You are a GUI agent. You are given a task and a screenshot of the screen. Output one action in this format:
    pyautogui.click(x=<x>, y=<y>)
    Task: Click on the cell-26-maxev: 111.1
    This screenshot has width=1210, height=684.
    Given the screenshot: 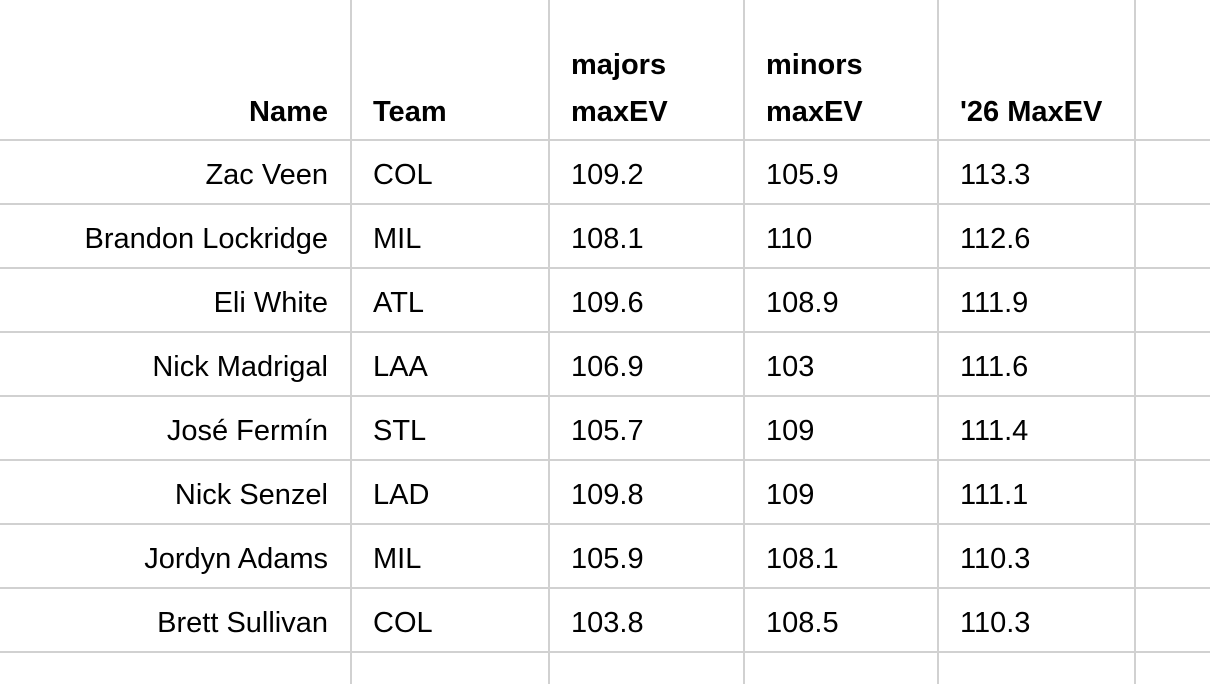 What is the action you would take?
    pyautogui.click(x=1037, y=493)
    